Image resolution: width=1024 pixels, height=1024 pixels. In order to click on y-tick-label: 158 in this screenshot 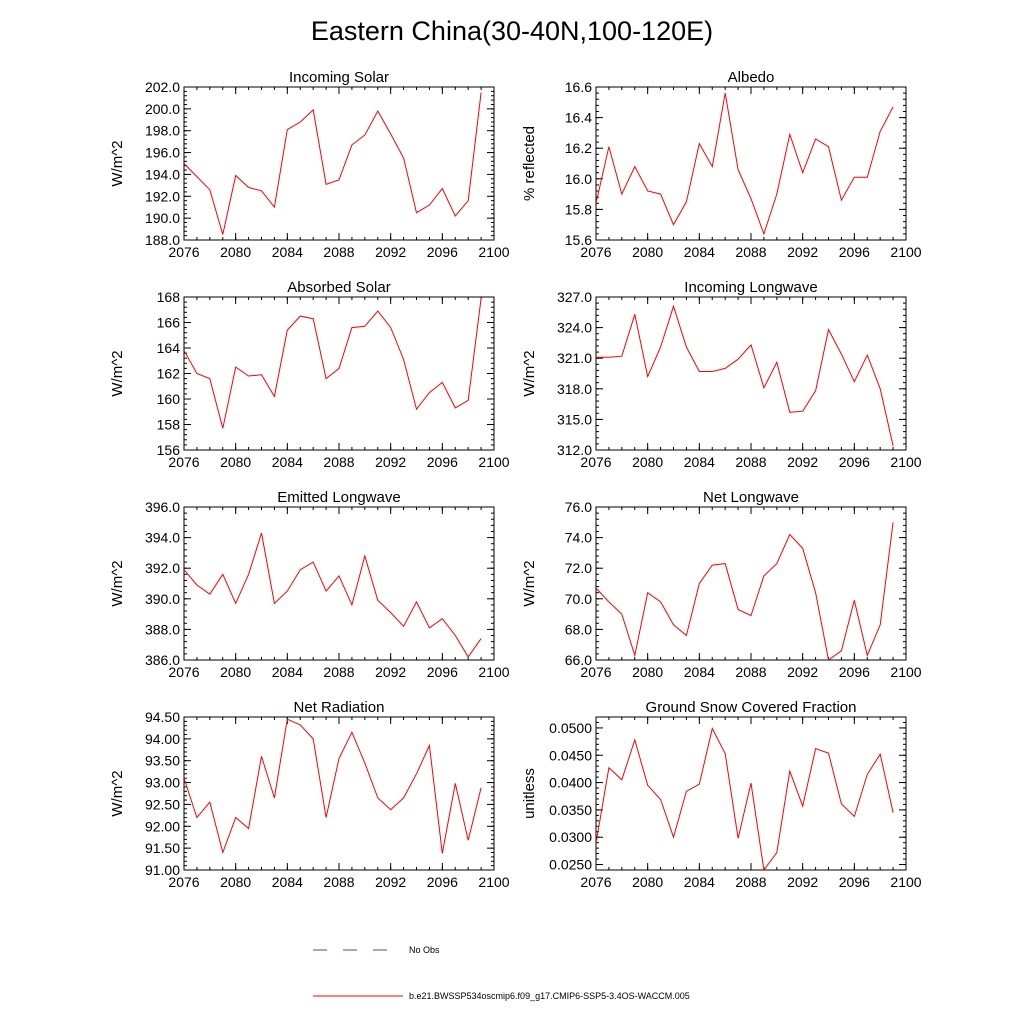, I will do `click(169, 425)`.